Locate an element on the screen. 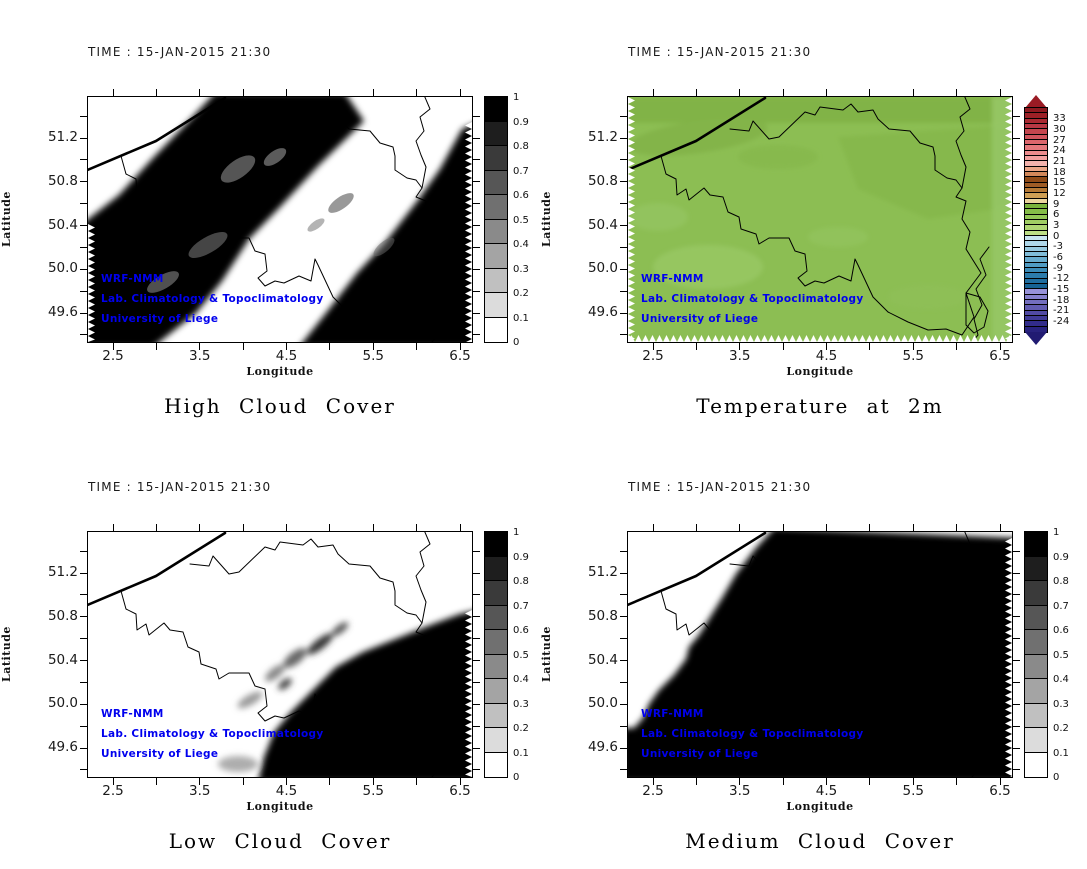 The height and width of the screenshot is (869, 1087). y-tick-label: 49.6 is located at coordinates (602, 312).